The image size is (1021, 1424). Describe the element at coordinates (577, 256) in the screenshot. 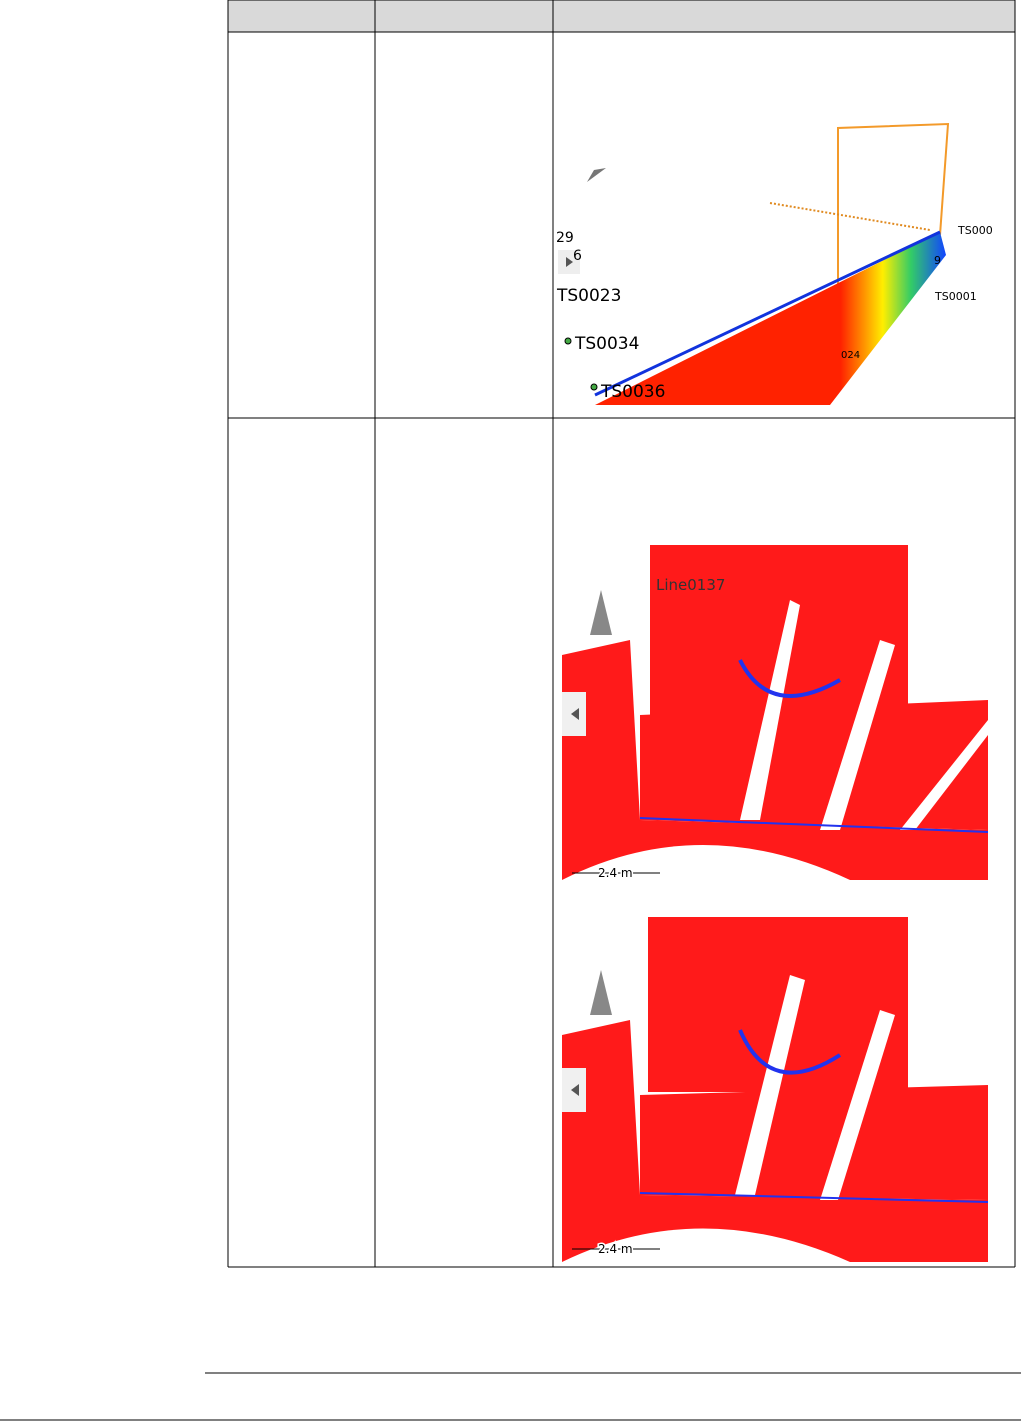

I see `label: 6` at that location.